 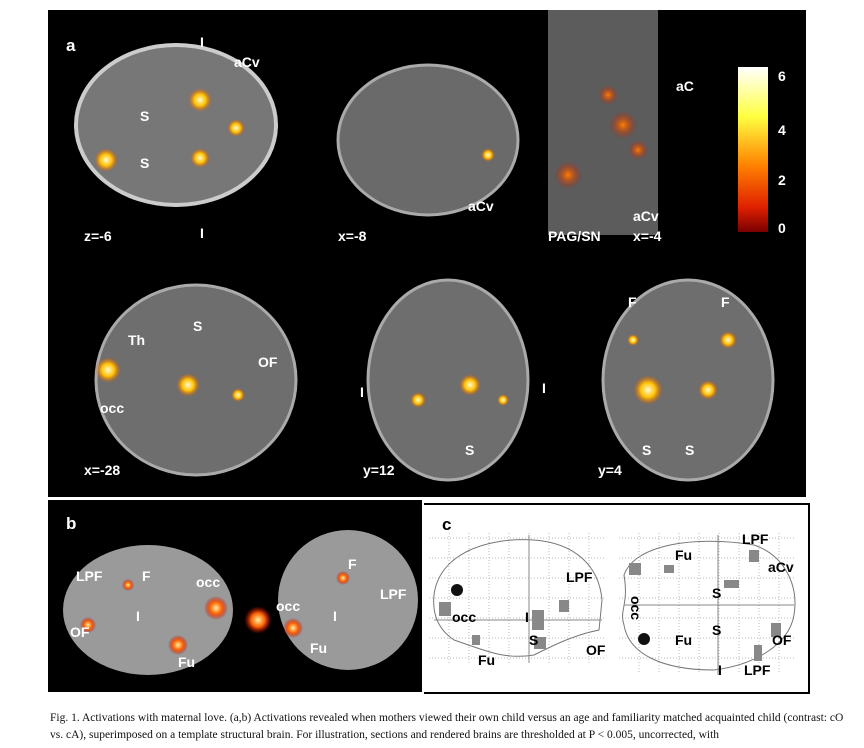 I want to click on colorbar-tick: 2, so click(x=782, y=180).